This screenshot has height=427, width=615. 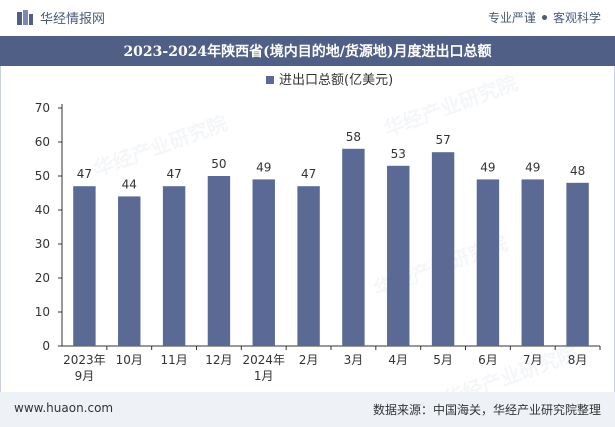 I want to click on x-tick-label: 2023年, so click(x=84, y=360).